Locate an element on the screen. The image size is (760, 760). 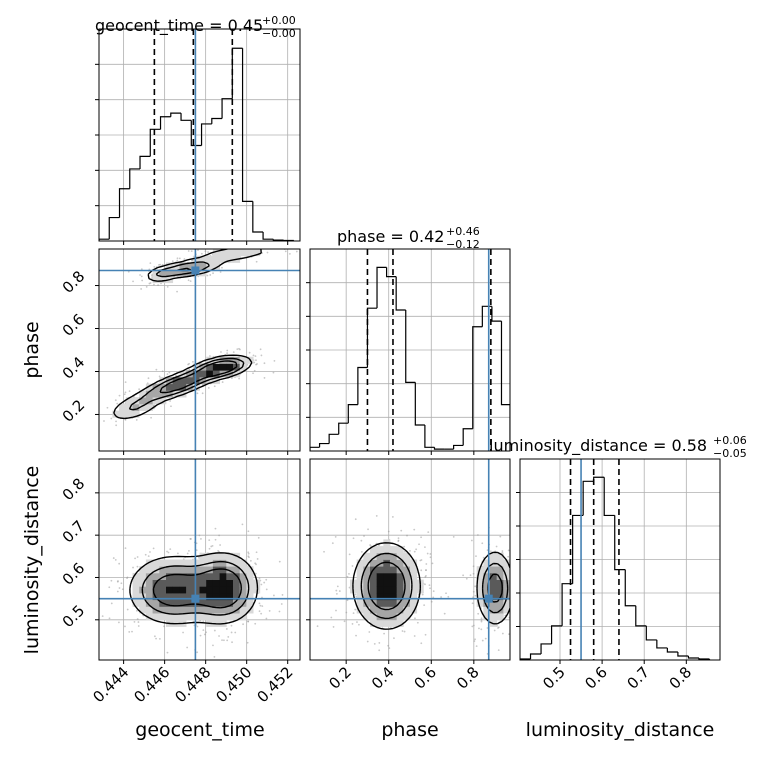
title-luminosity-distance-lower: −0.05 is located at coordinates (730, 453).